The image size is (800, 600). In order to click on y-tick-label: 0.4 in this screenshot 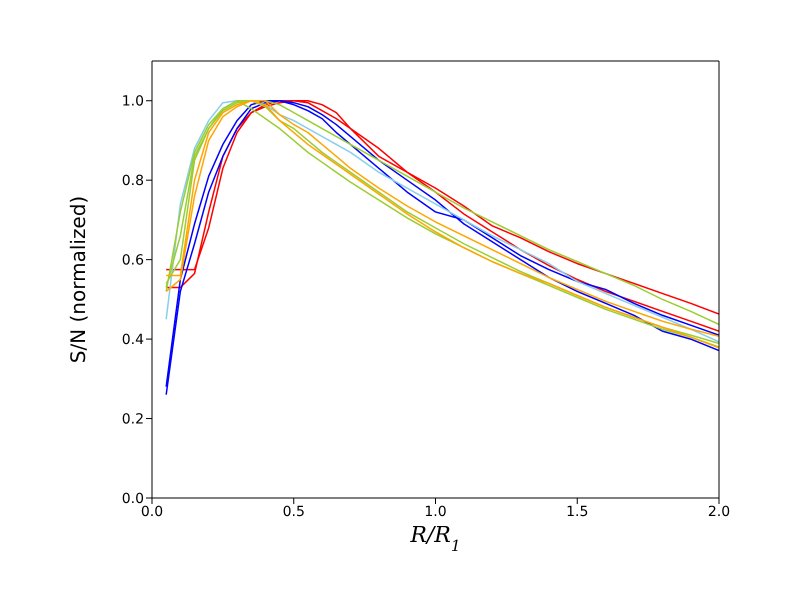, I will do `click(133, 340)`.